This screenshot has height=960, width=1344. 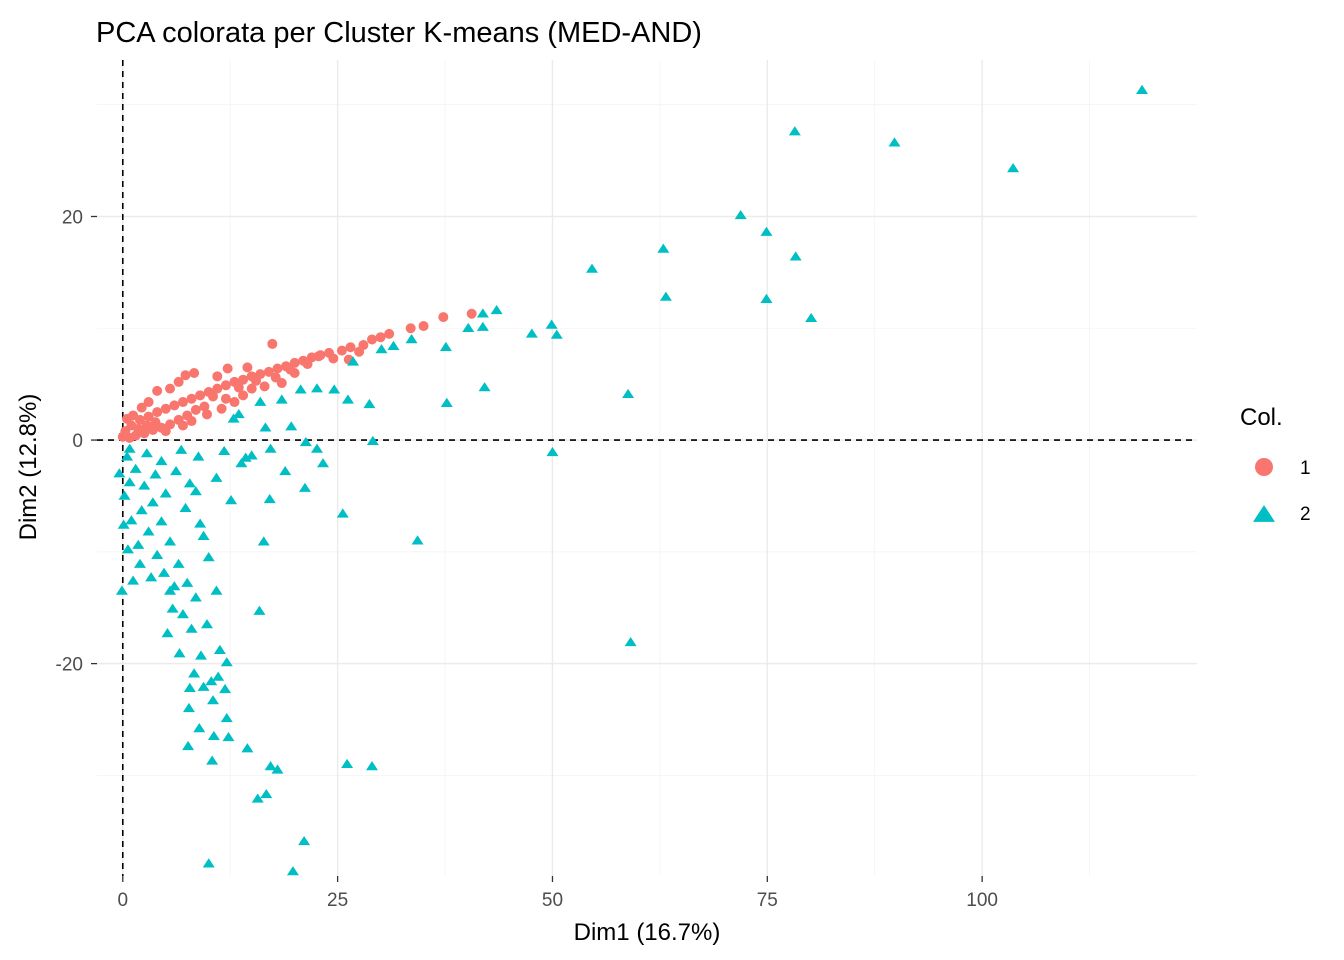 What do you see at coordinates (297, 375) in the screenshot?
I see `series-1-points` at bounding box center [297, 375].